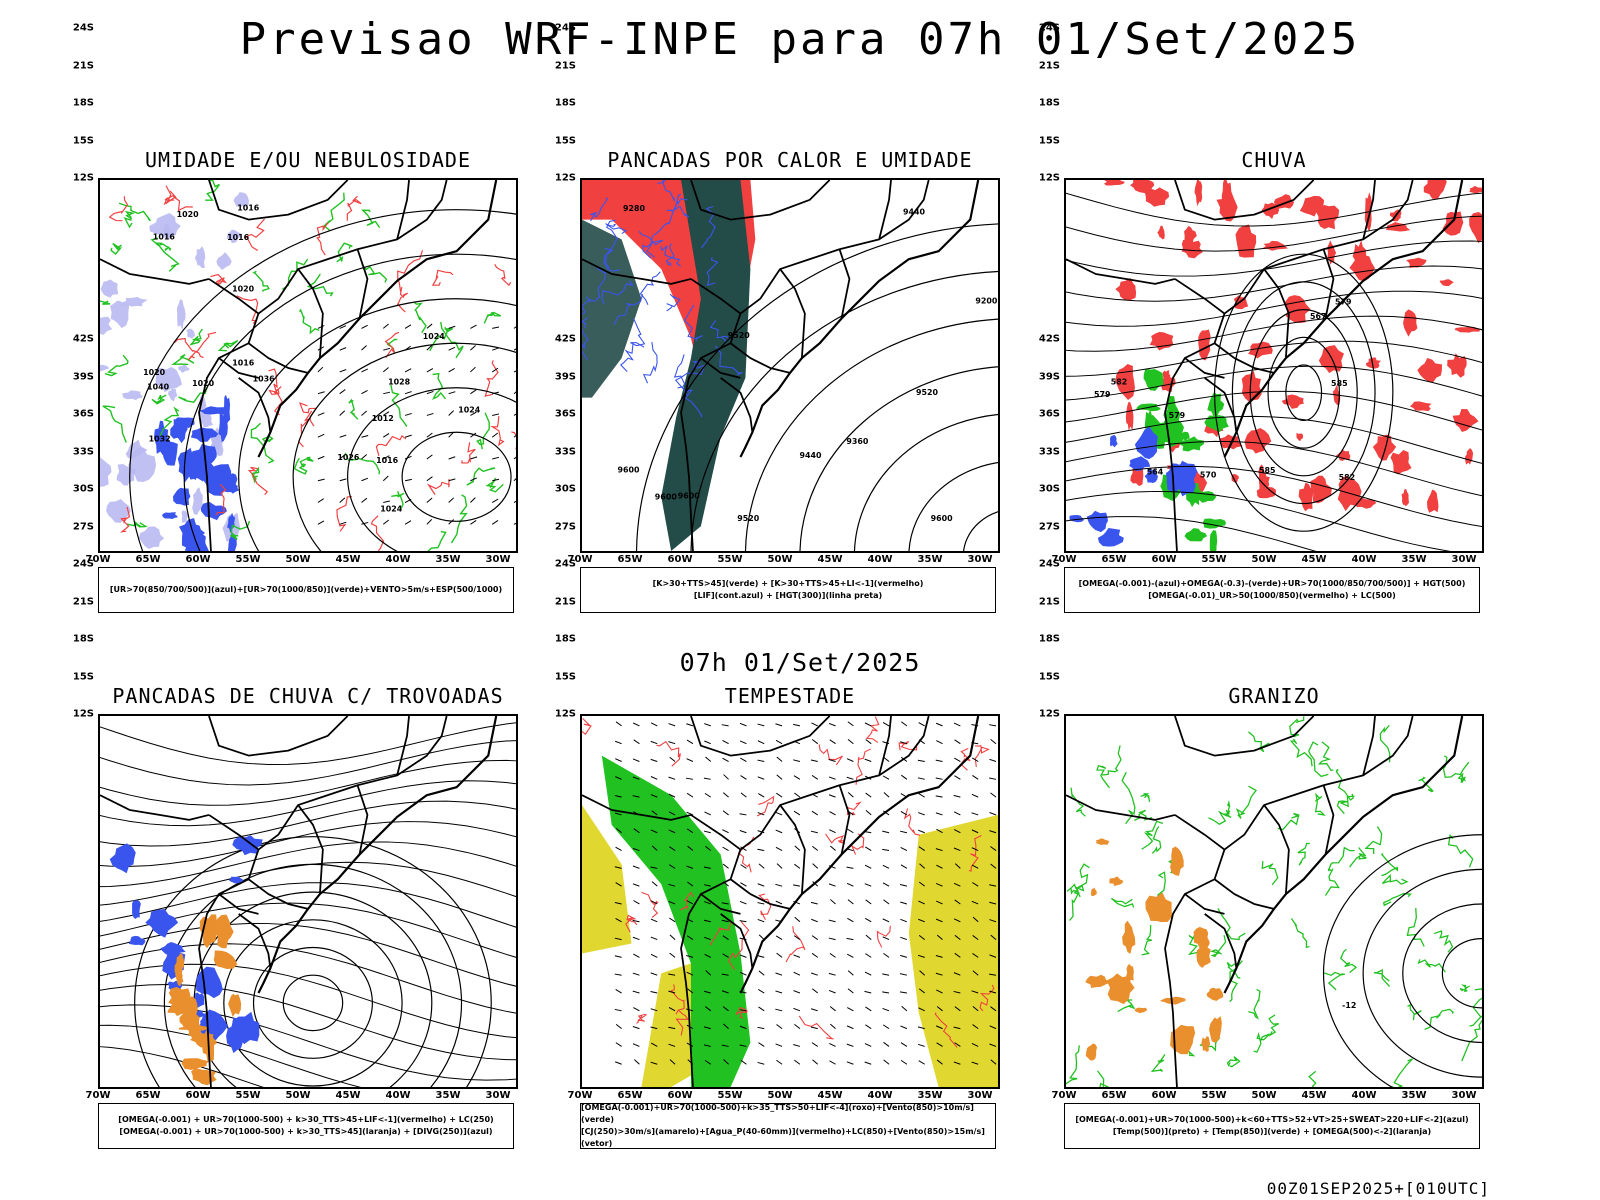 The image size is (1600, 1200). I want to click on upper-humidity-area-patch, so click(204, 435).